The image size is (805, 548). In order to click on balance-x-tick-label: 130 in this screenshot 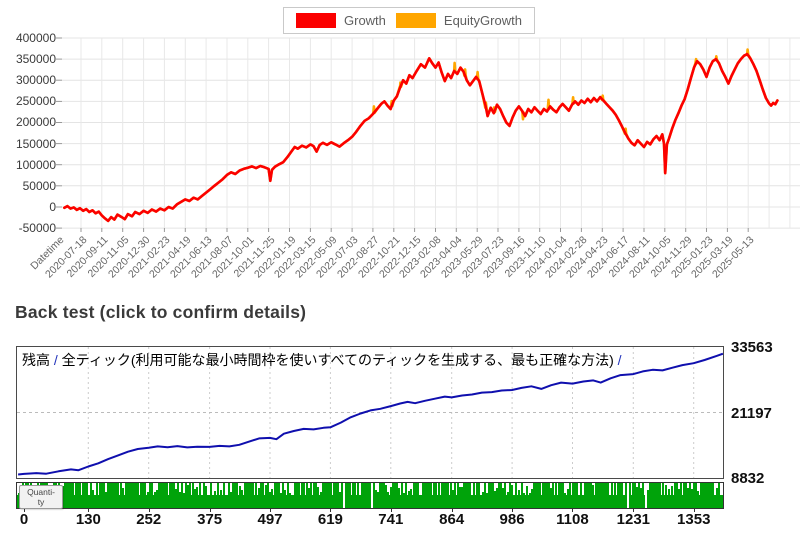, I will do `click(88, 519)`.